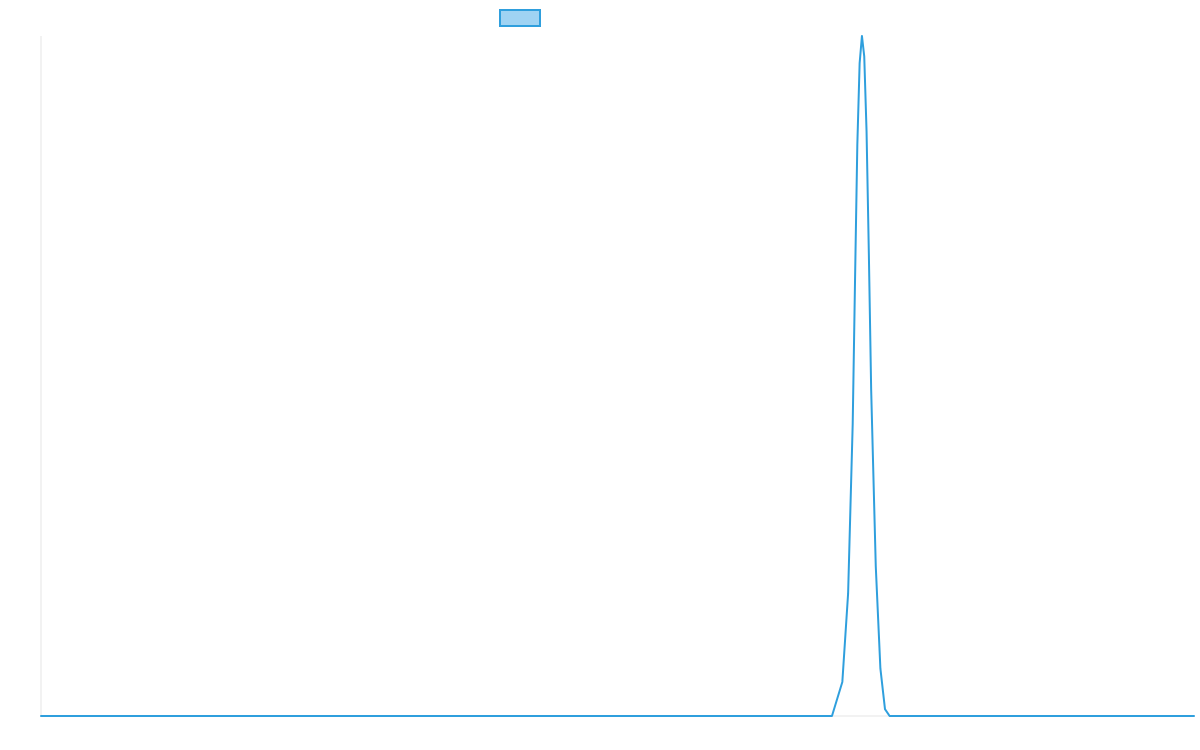  I want to click on legend-swatch, so click(520, 18).